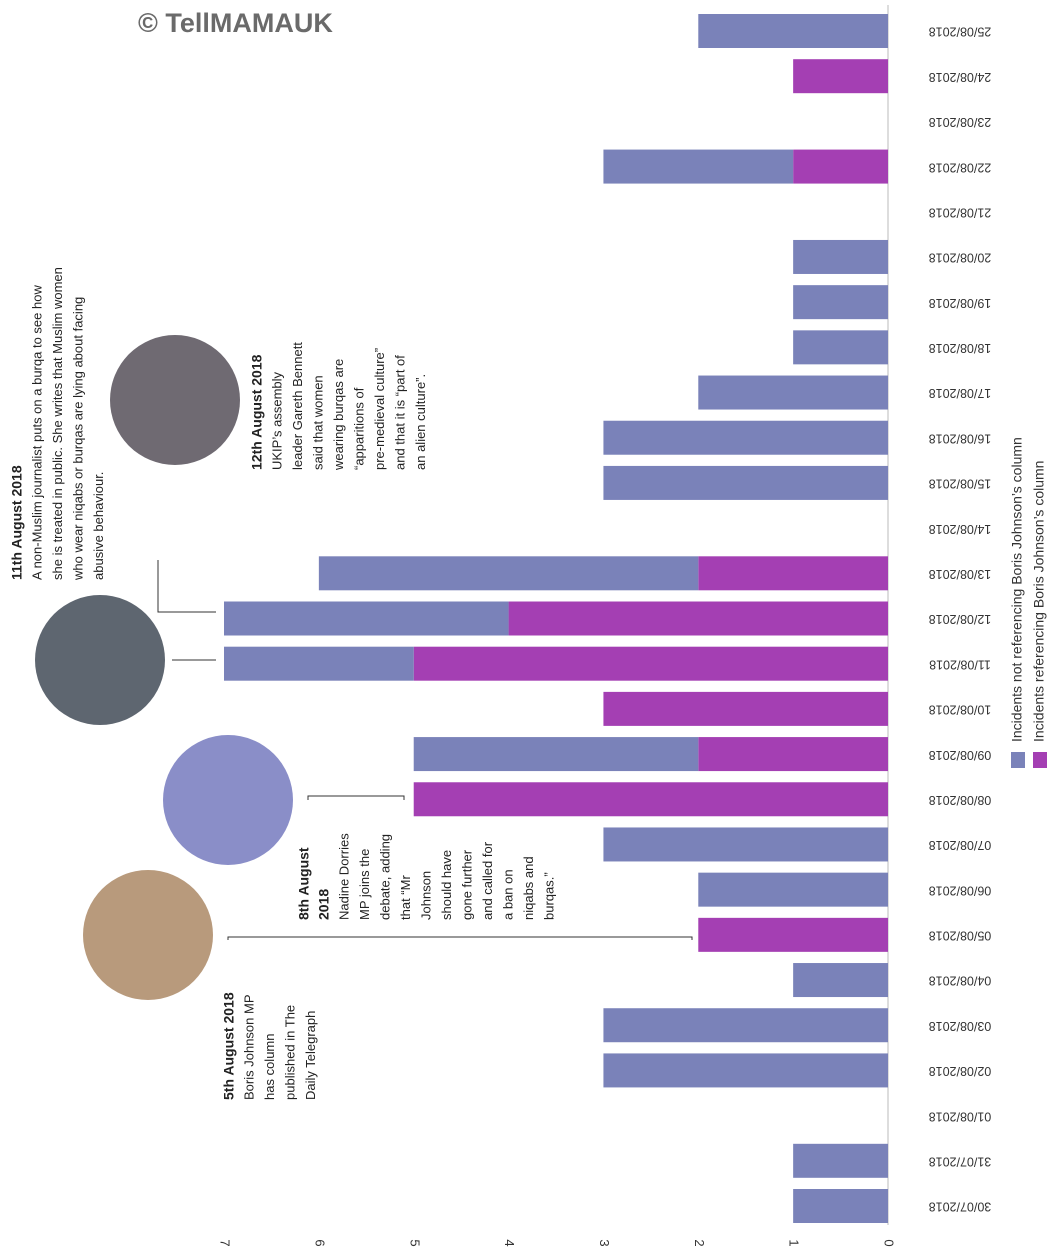 The image size is (1048, 1259). I want to click on category-label: 10/08/2018, so click(960, 710).